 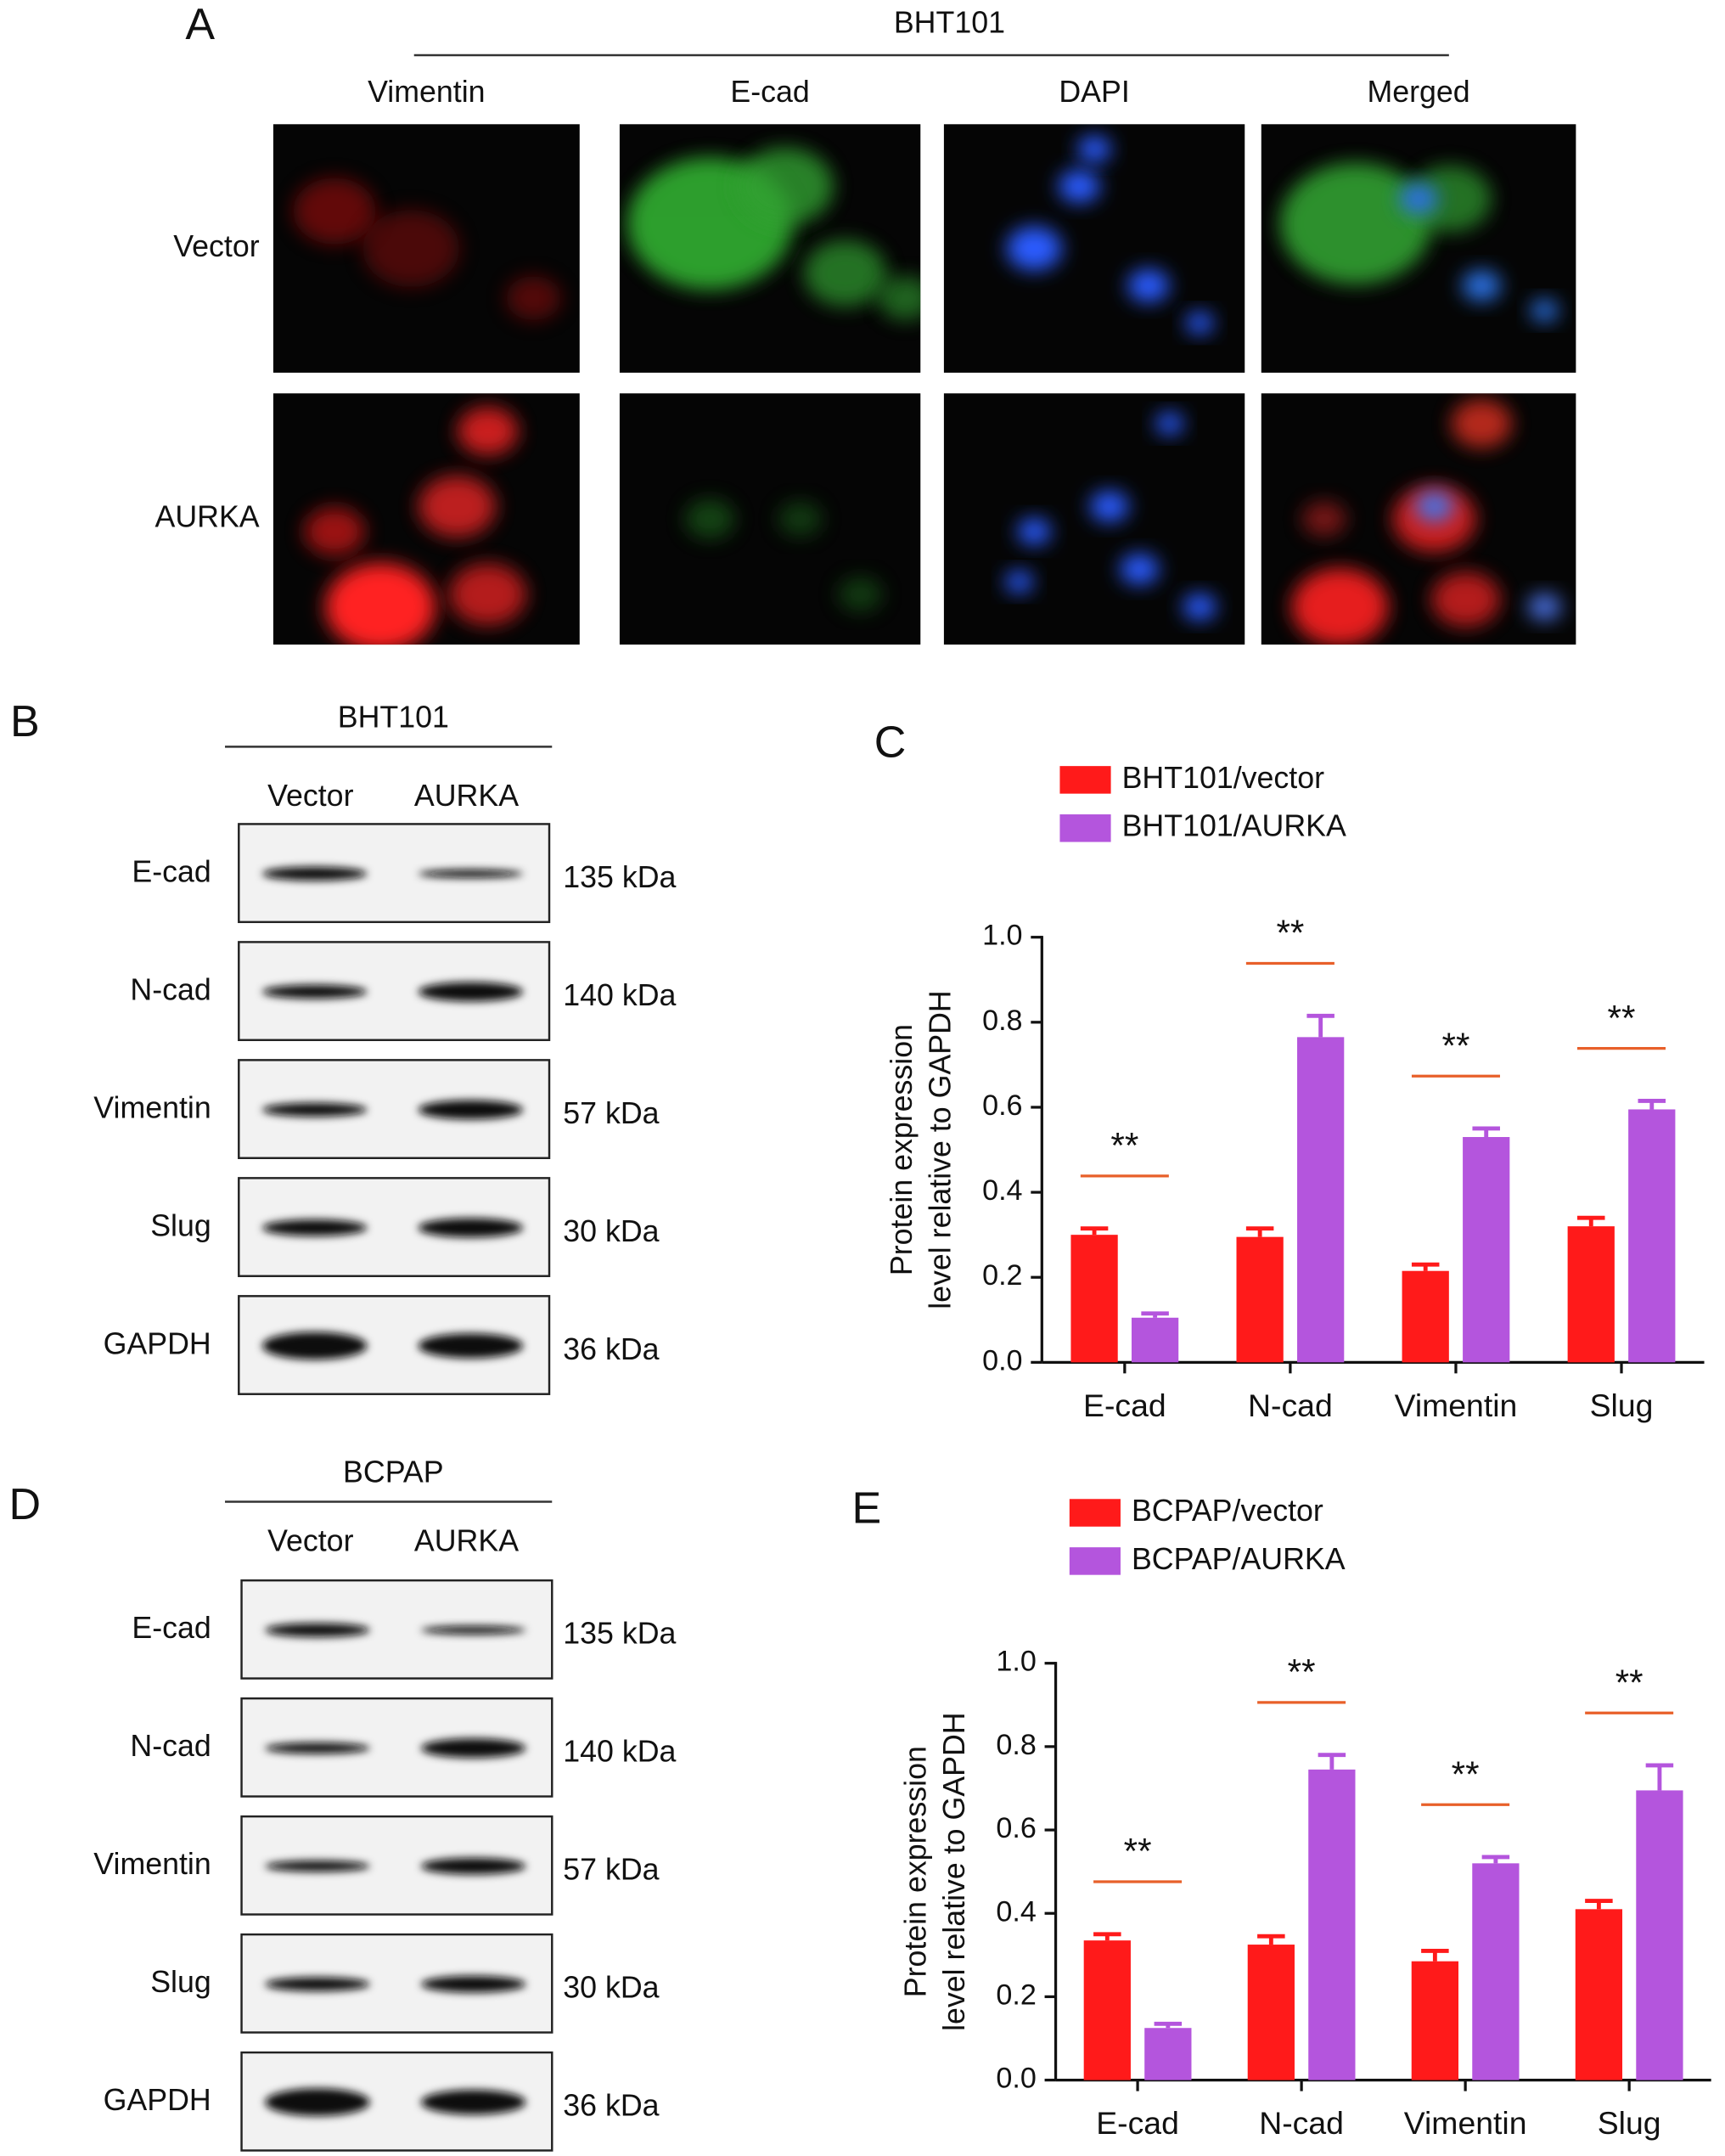 I want to click on protein-label: Vimentin, so click(x=152, y=1864).